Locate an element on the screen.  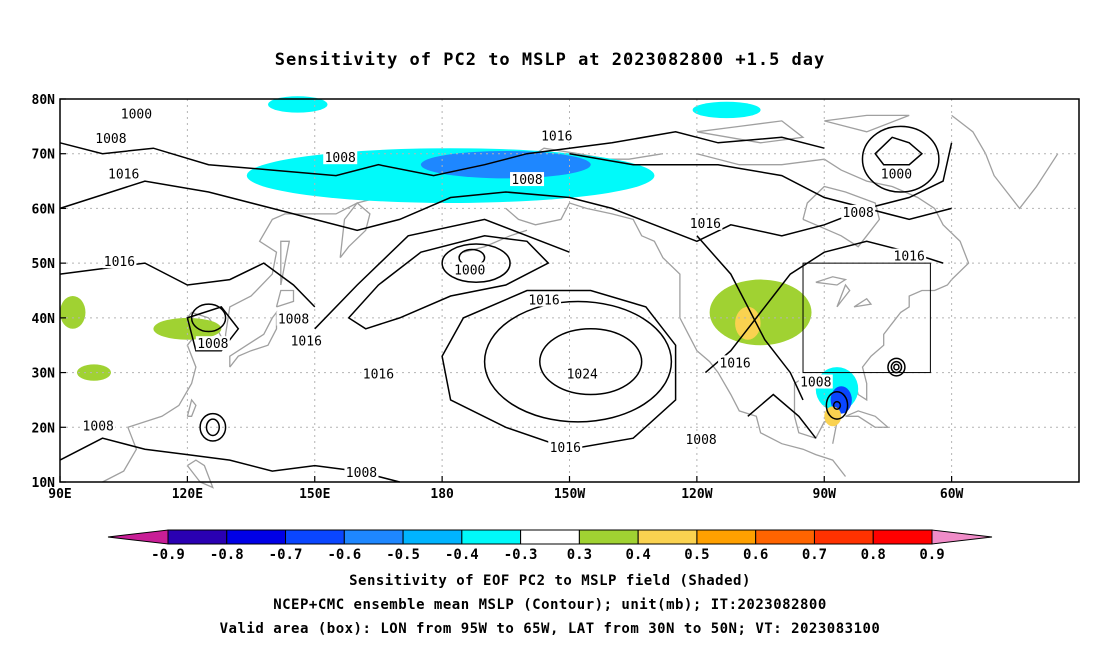
colorbar-label: 0.9 is located at coordinates (931, 555).